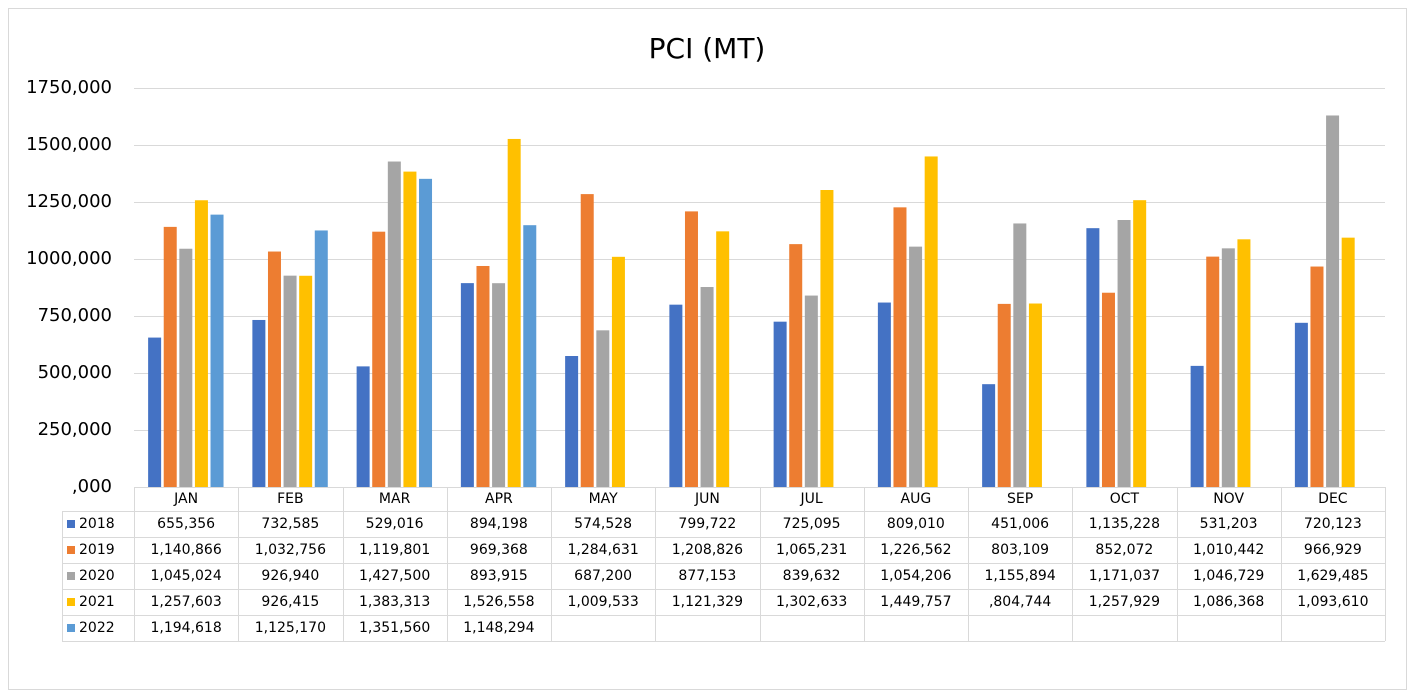  What do you see at coordinates (185, 576) in the screenshot?
I see `table-cell: 1,045,024` at bounding box center [185, 576].